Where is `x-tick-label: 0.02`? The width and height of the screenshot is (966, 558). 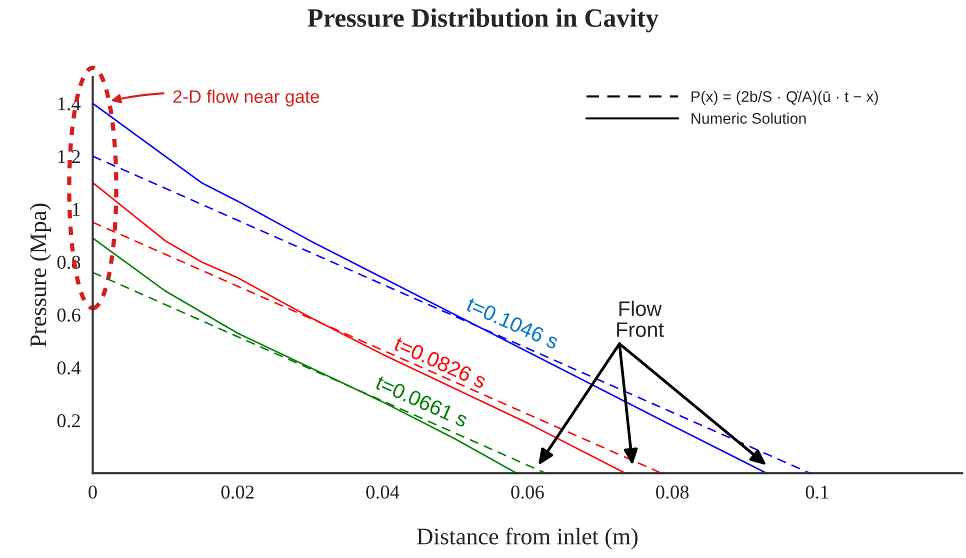 x-tick-label: 0.02 is located at coordinates (237, 492).